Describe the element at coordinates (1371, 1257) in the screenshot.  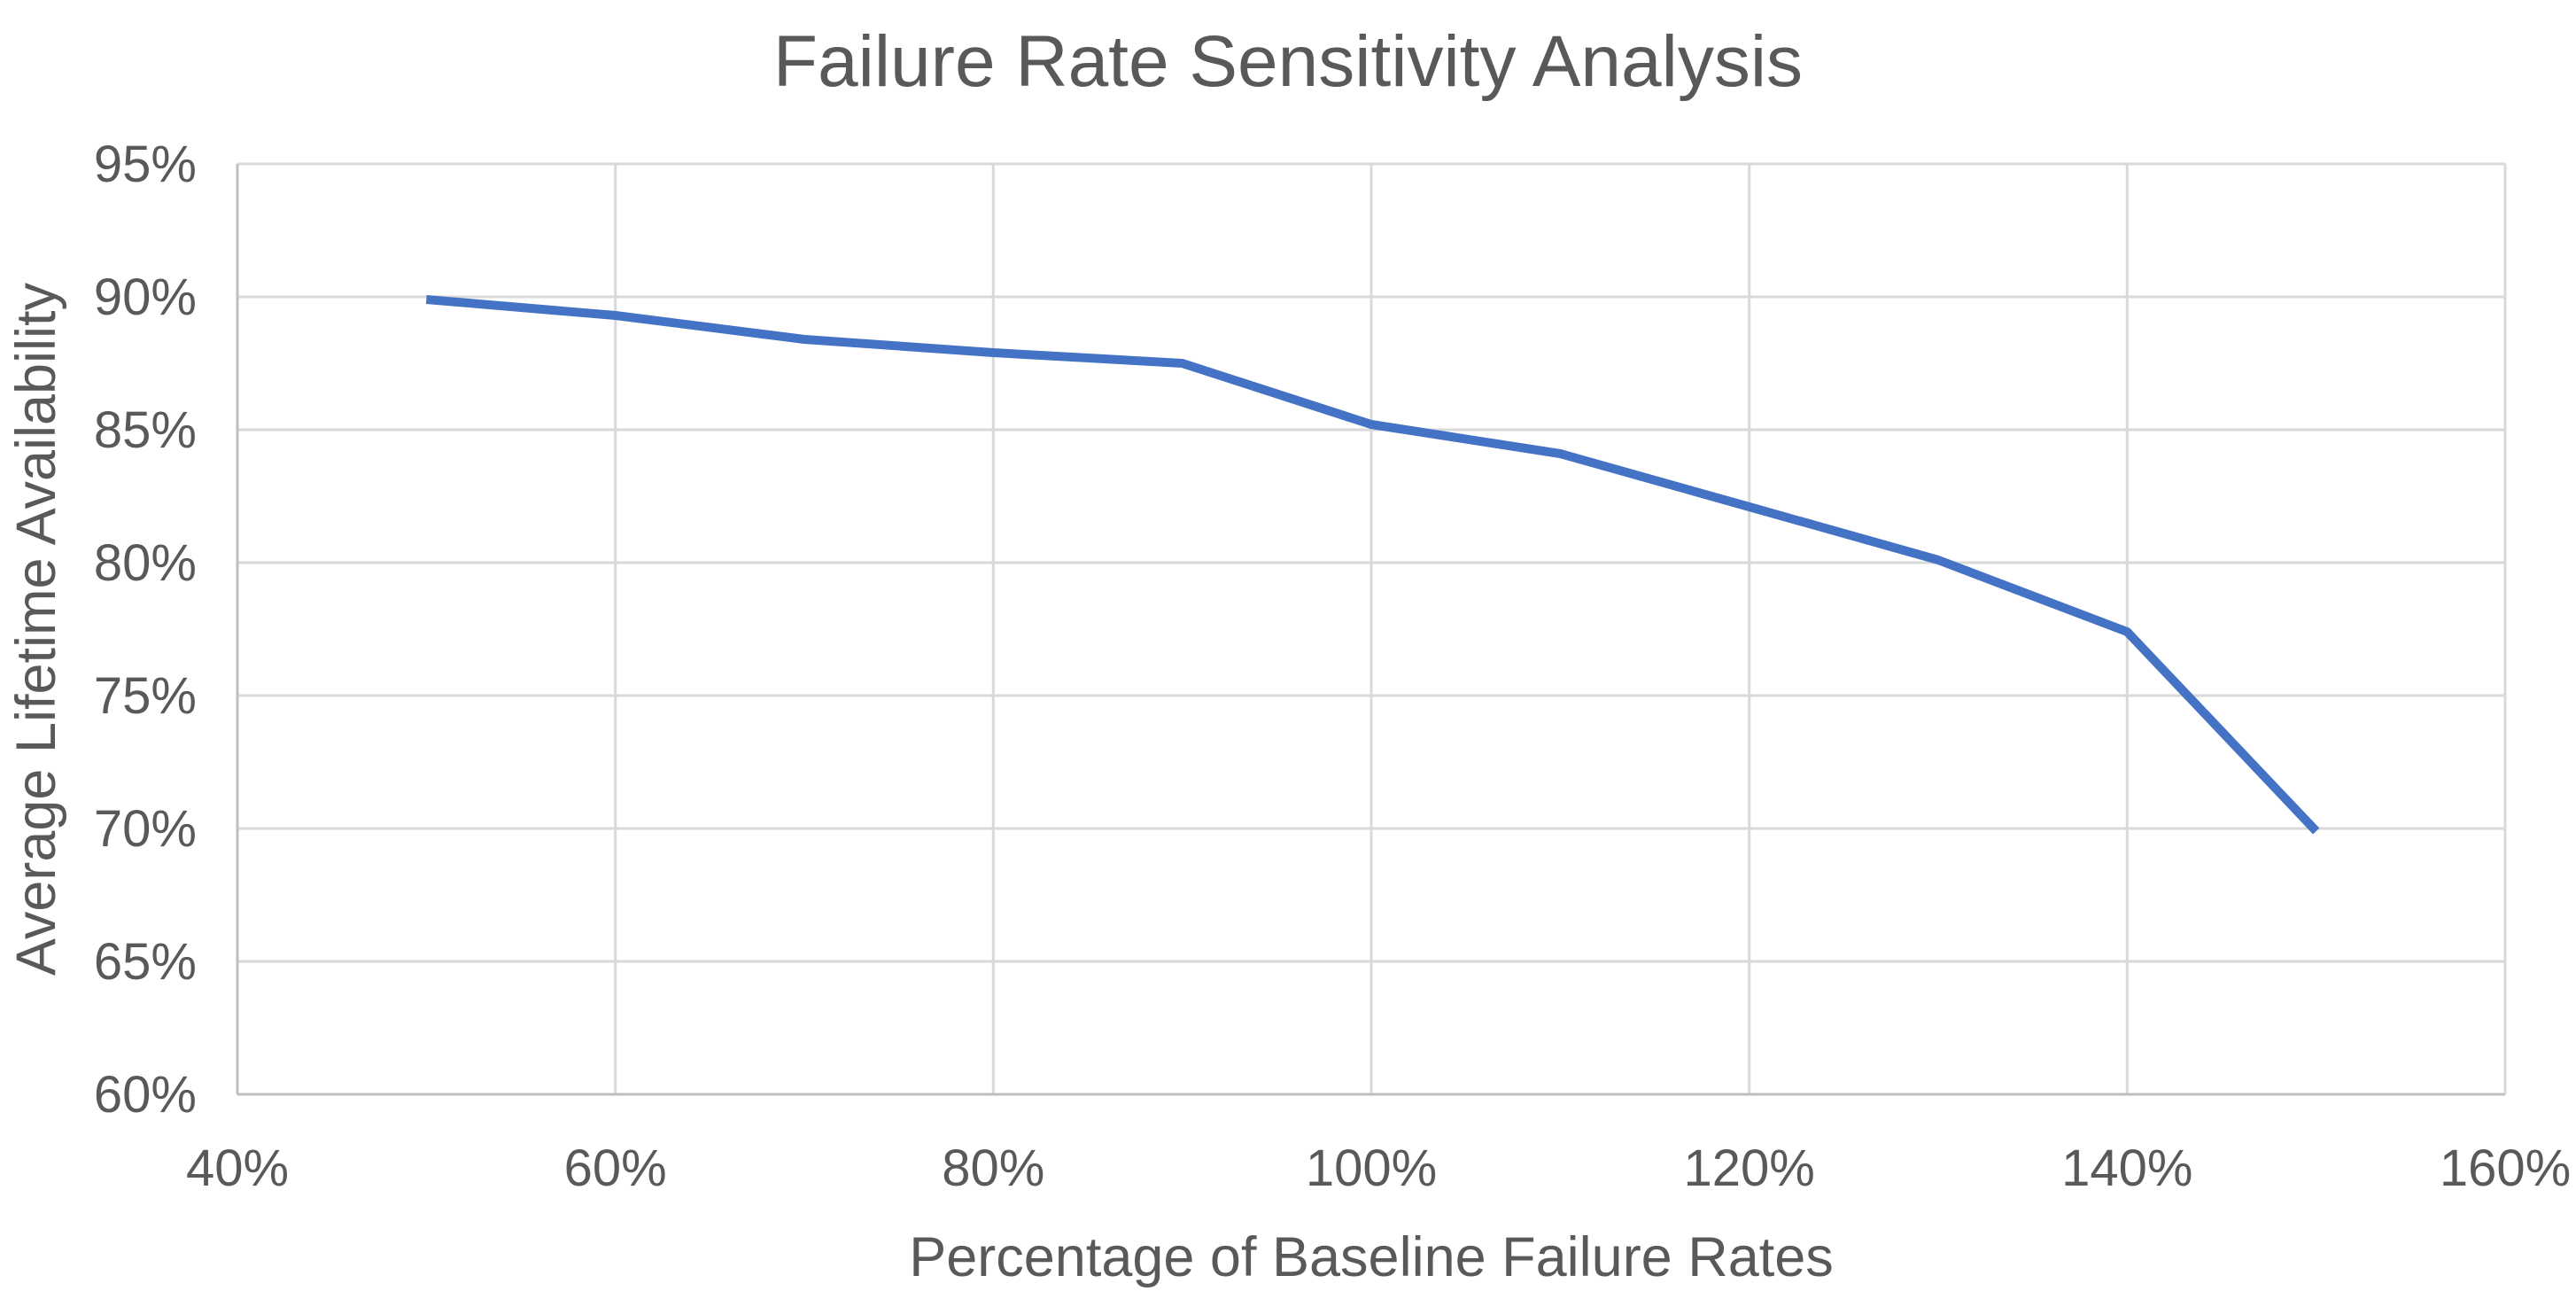
I see `x-axis-title: Percentage of Baseline Failure Rates` at that location.